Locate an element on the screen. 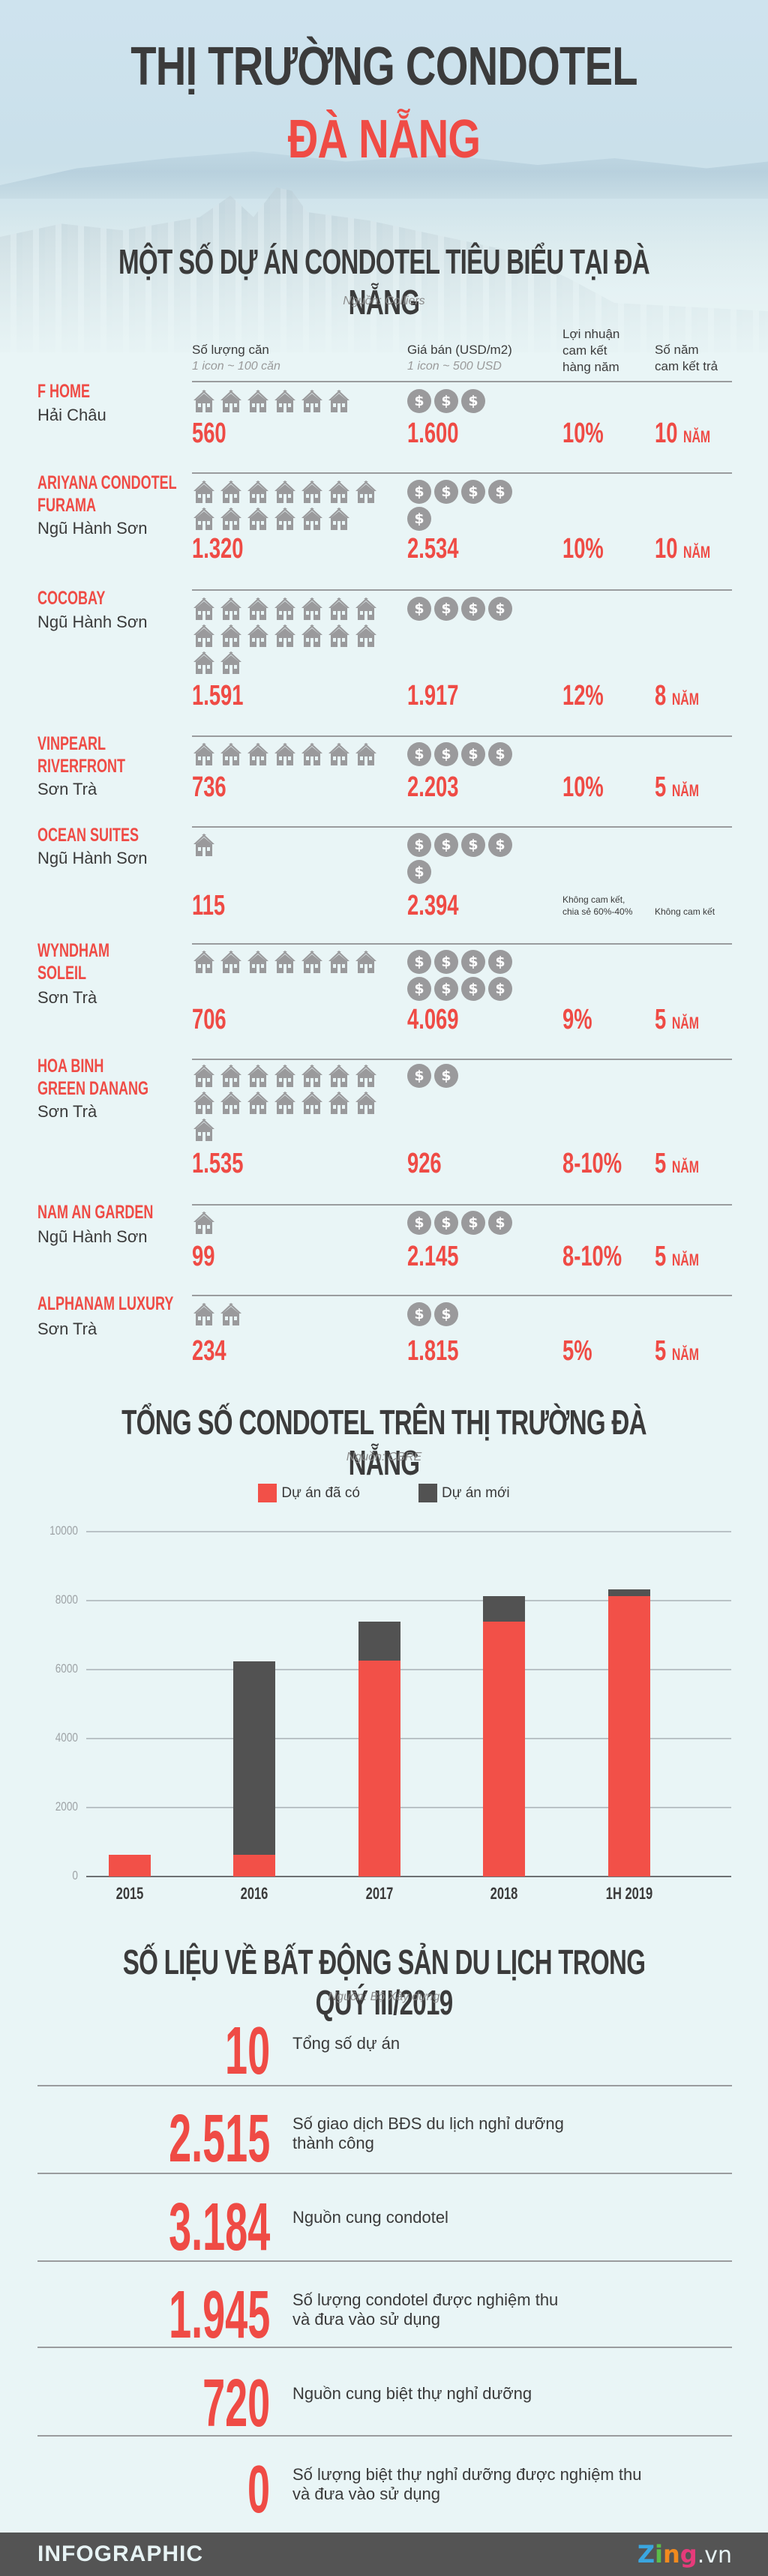 This screenshot has height=2576, width=768. bar-1H-2019 is located at coordinates (629, 1733).